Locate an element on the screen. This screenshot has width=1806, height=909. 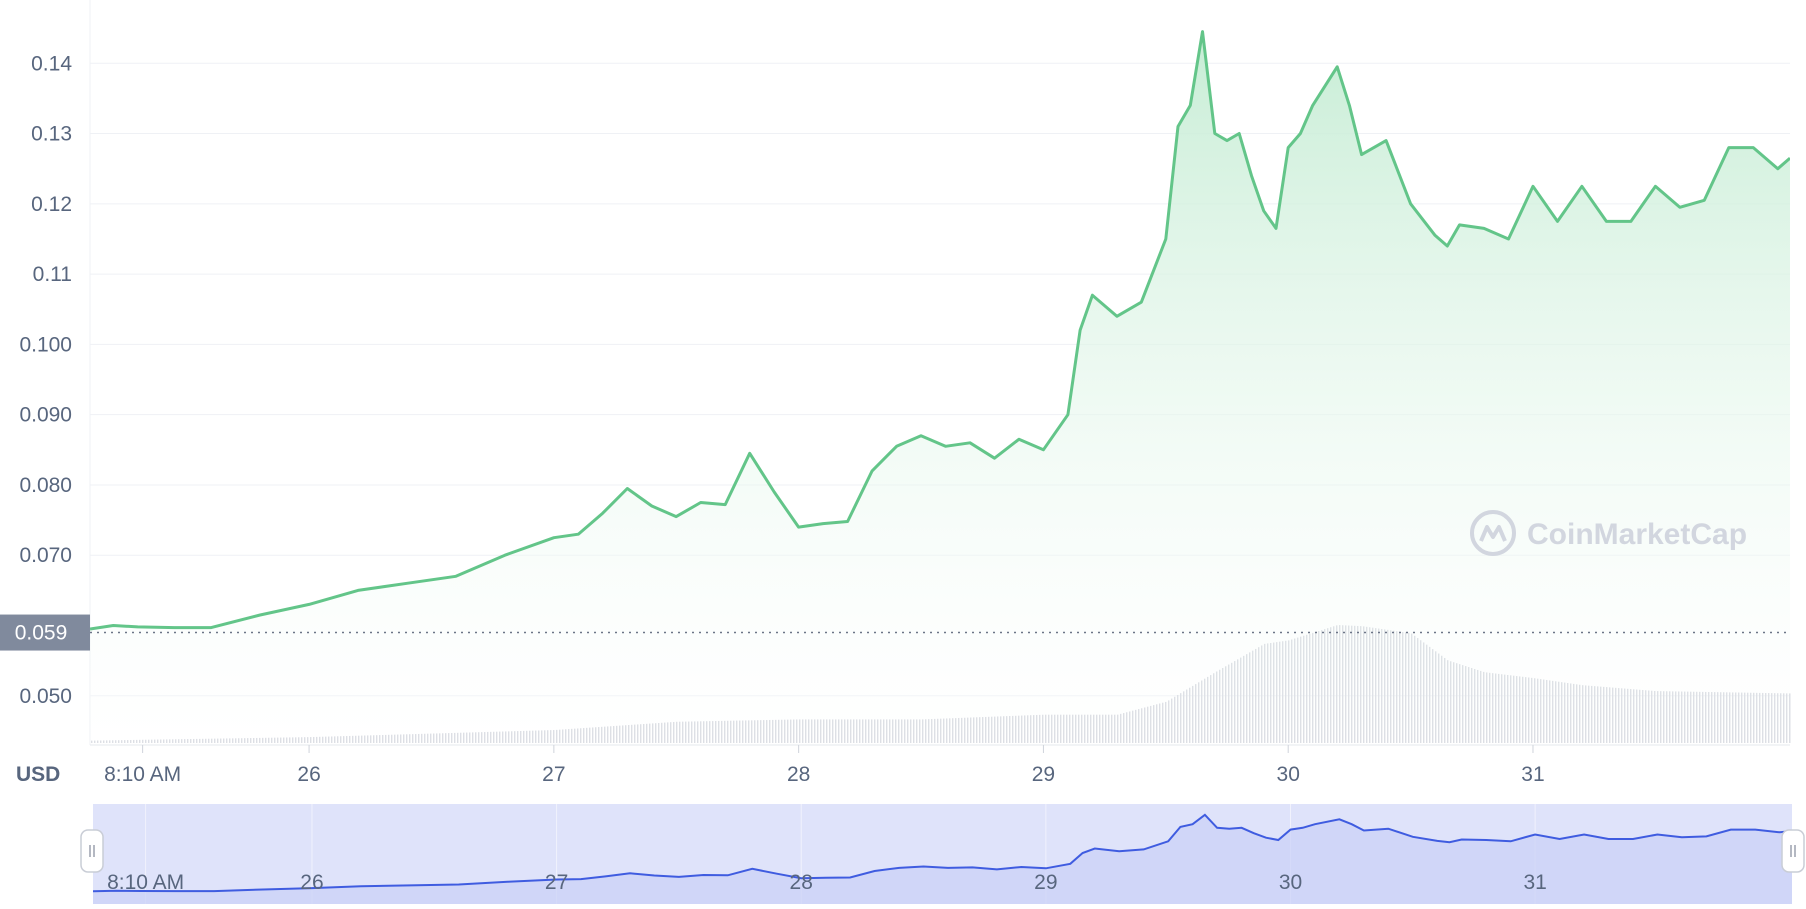
navigator-tick-label: 30 is located at coordinates (1290, 882).